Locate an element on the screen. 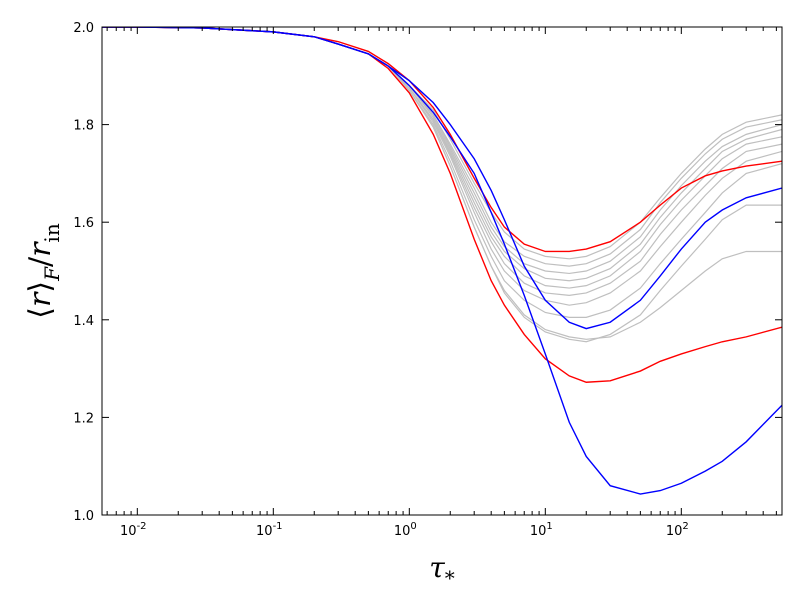 The image size is (800, 600). y-tick-label: 1.4 is located at coordinates (83, 321).